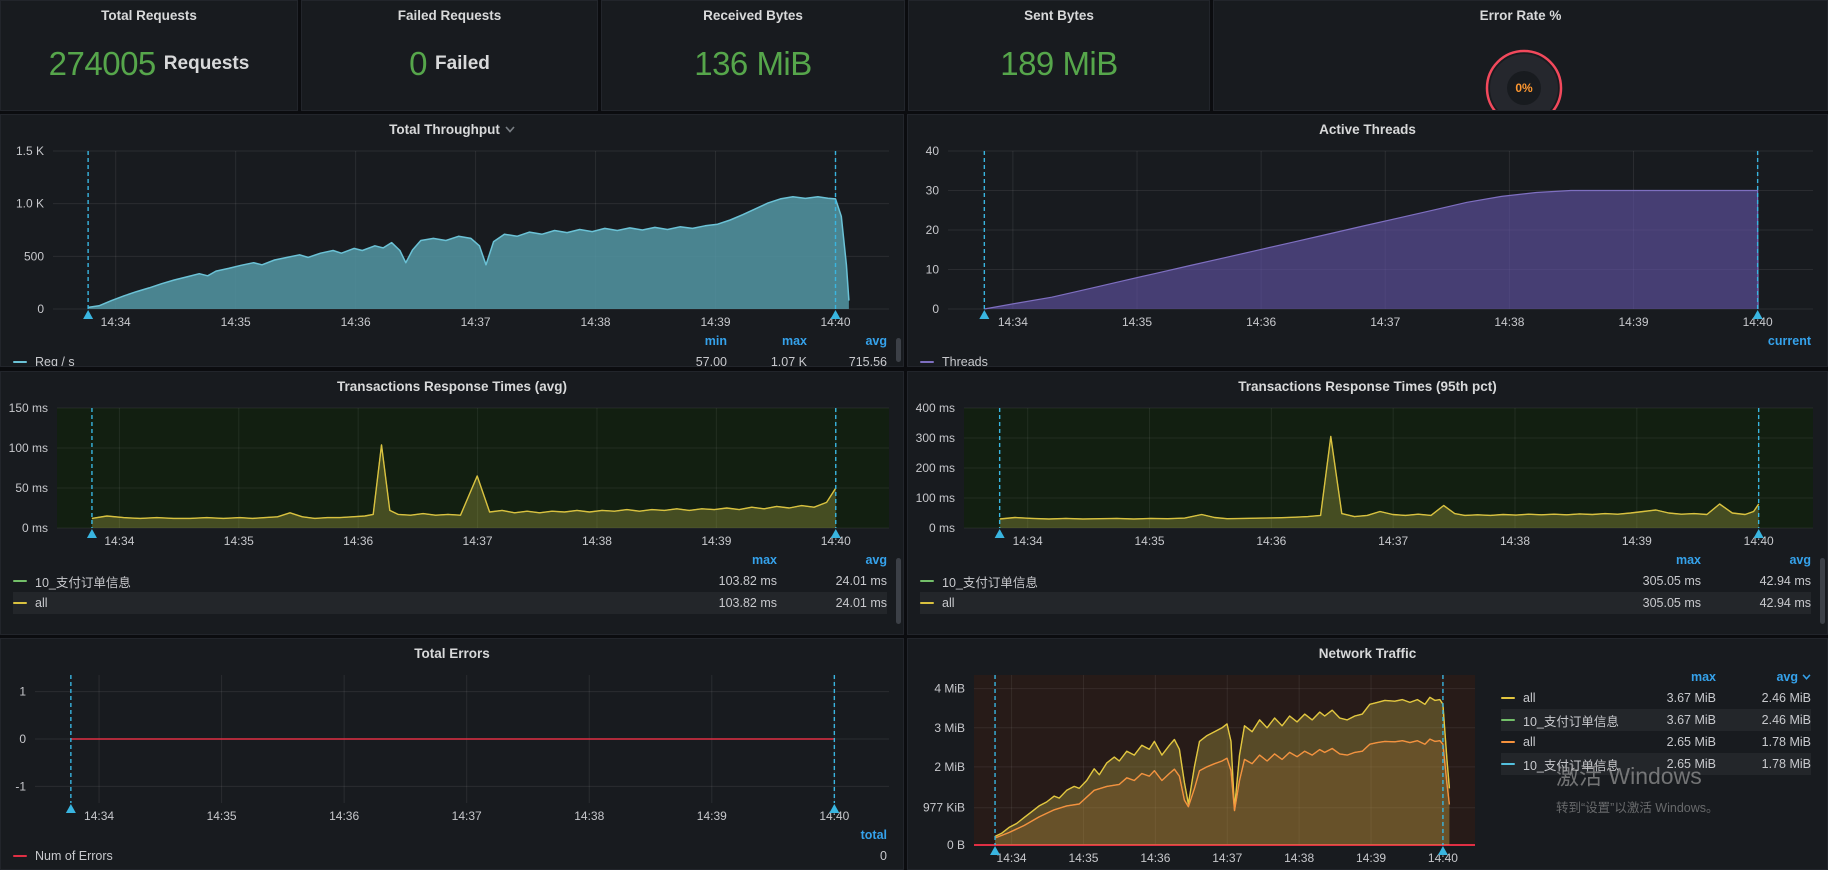  Describe the element at coordinates (450, 835) in the screenshot. I see `legend-header-row: total` at that location.